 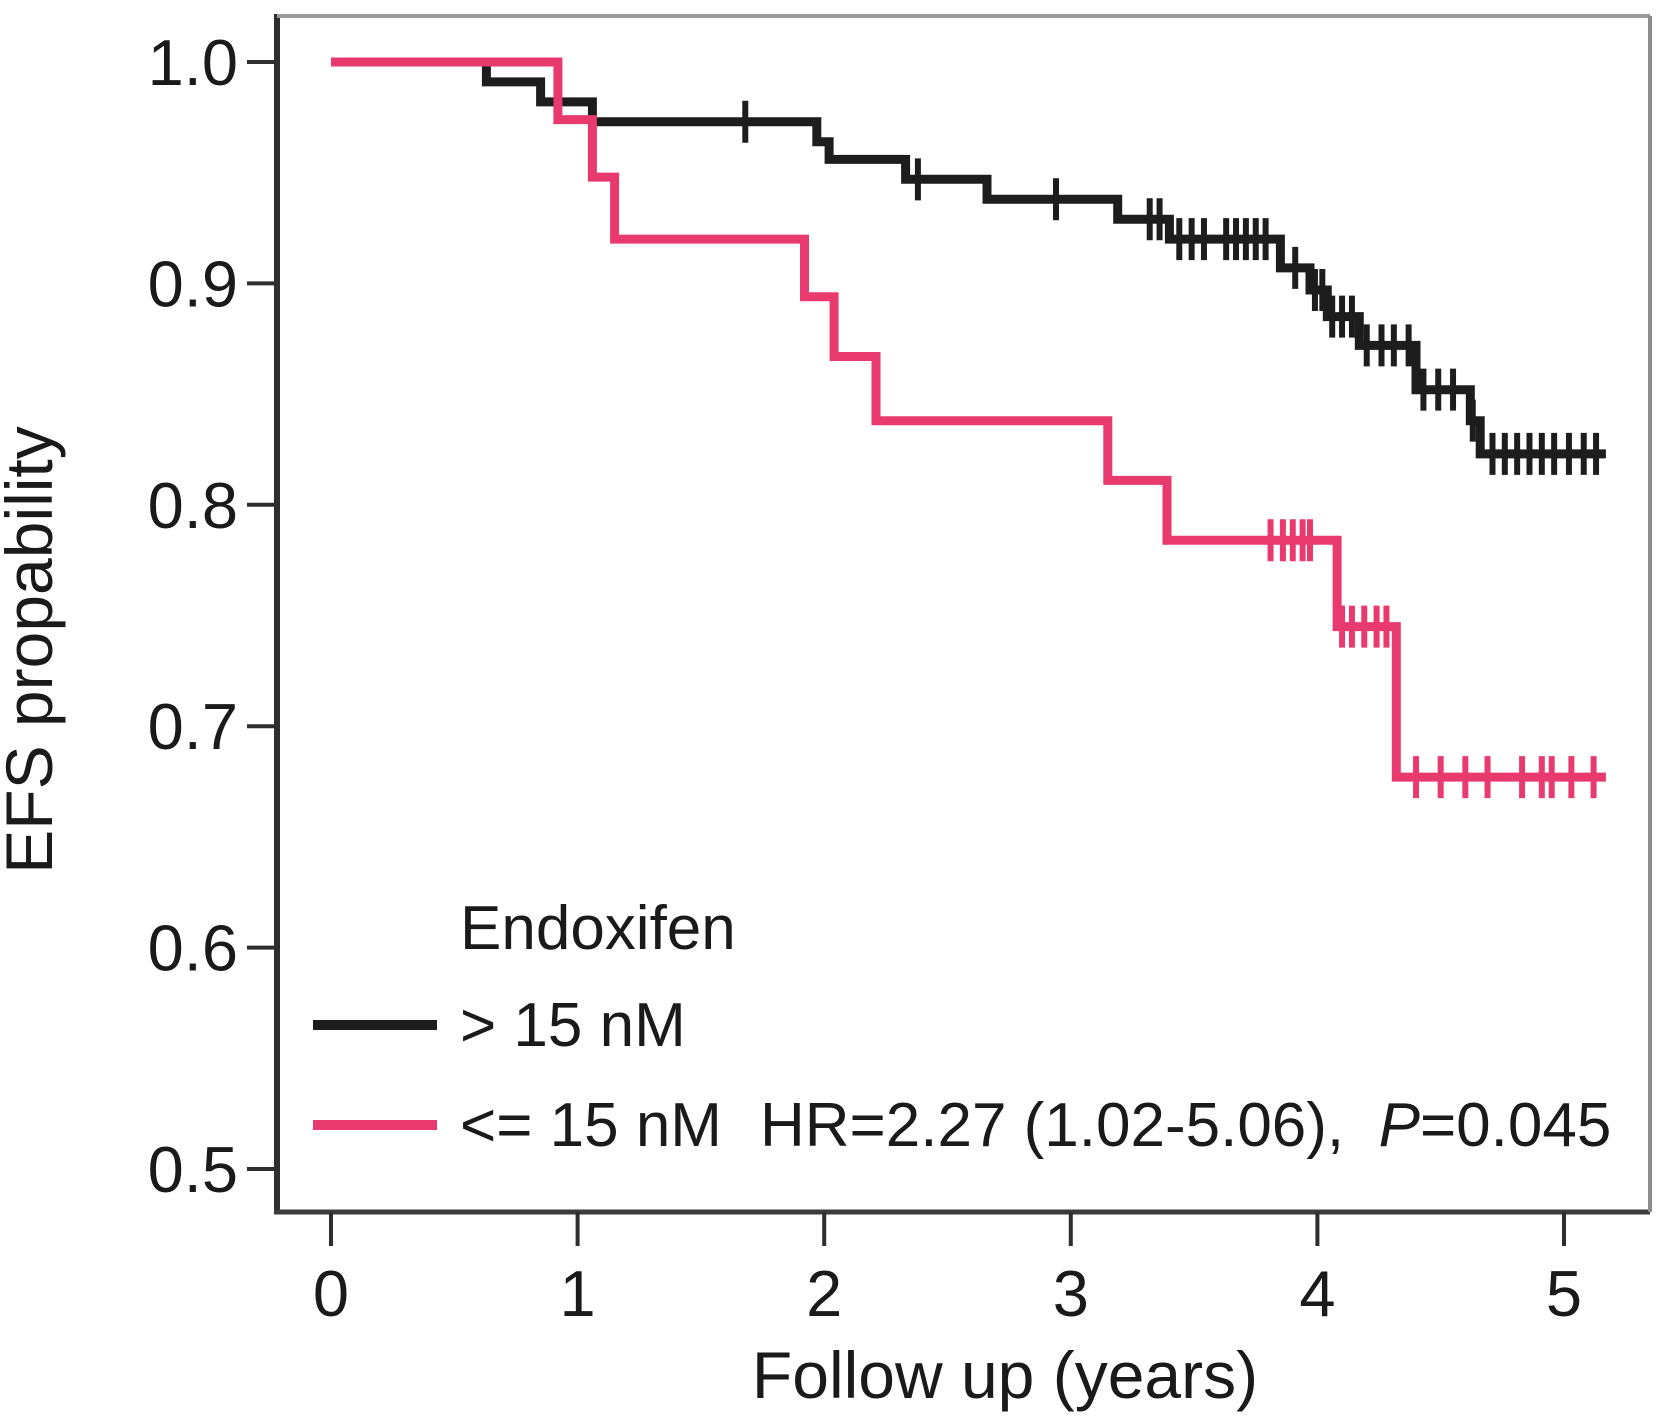 I want to click on hr-text: HR=2.27 (1.02-5.06),, so click(x=1069, y=1125).